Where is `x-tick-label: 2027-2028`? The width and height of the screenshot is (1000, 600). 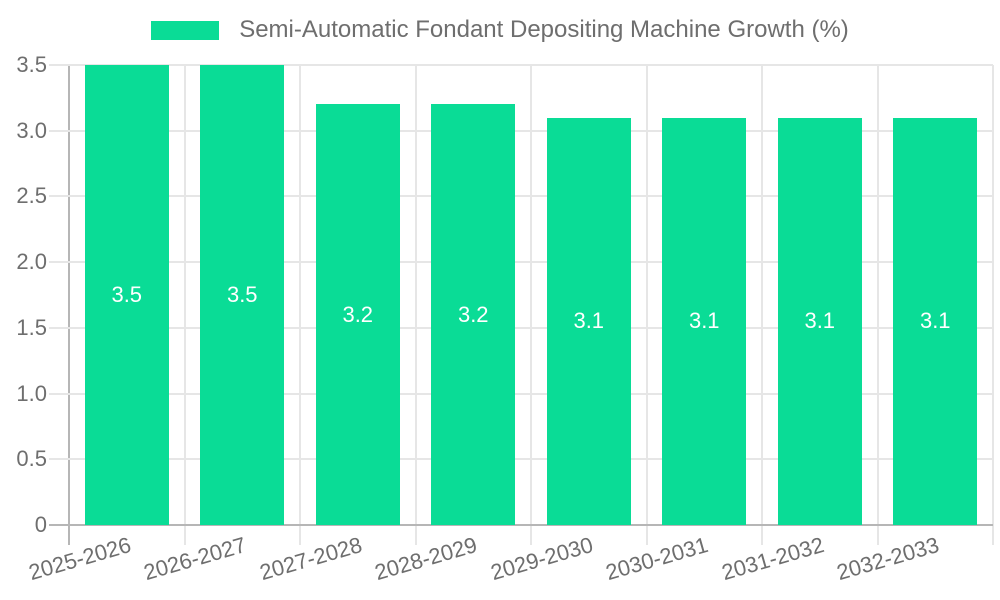
x-tick-label: 2027-2028 is located at coordinates (310, 559).